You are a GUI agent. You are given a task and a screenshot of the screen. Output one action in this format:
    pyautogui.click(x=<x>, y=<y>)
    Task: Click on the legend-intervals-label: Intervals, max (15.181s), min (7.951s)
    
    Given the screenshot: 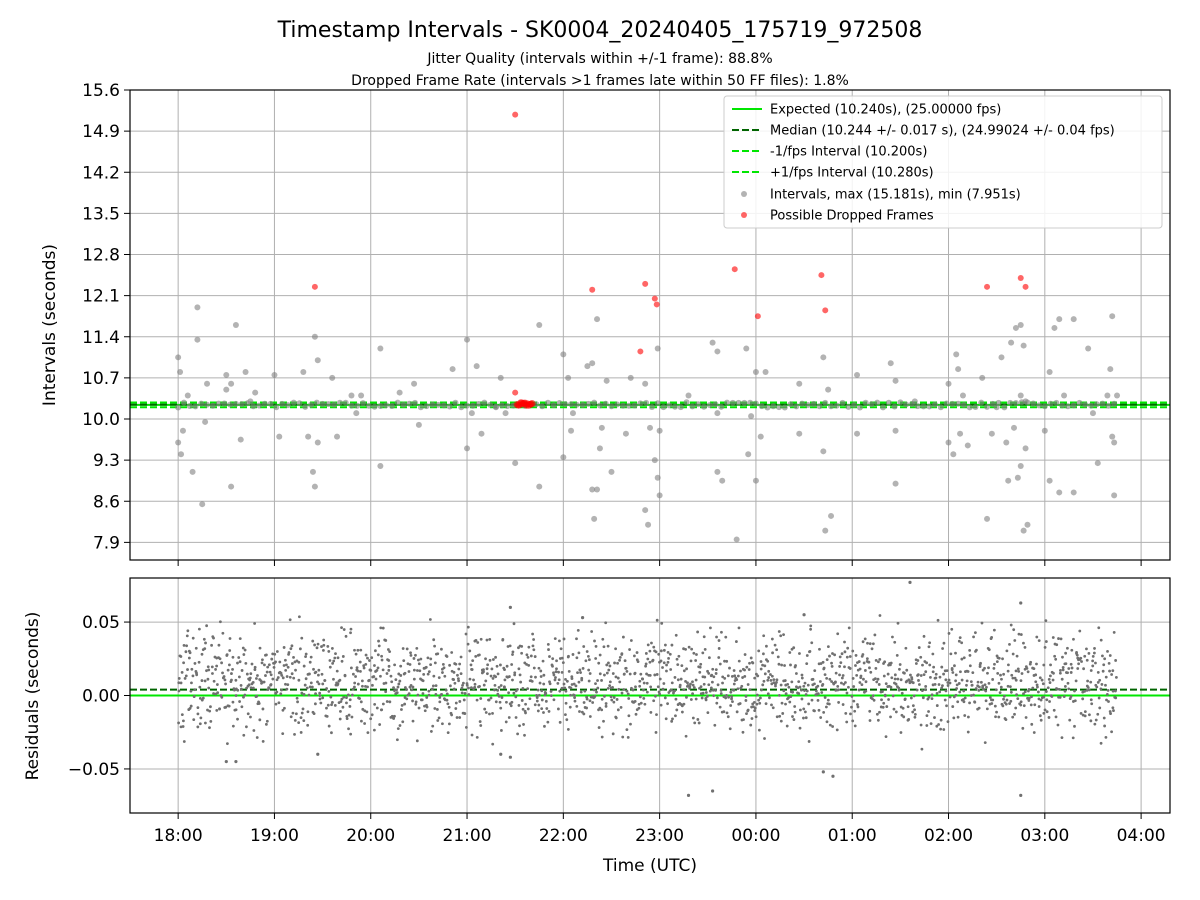 What is the action you would take?
    pyautogui.click(x=895, y=195)
    